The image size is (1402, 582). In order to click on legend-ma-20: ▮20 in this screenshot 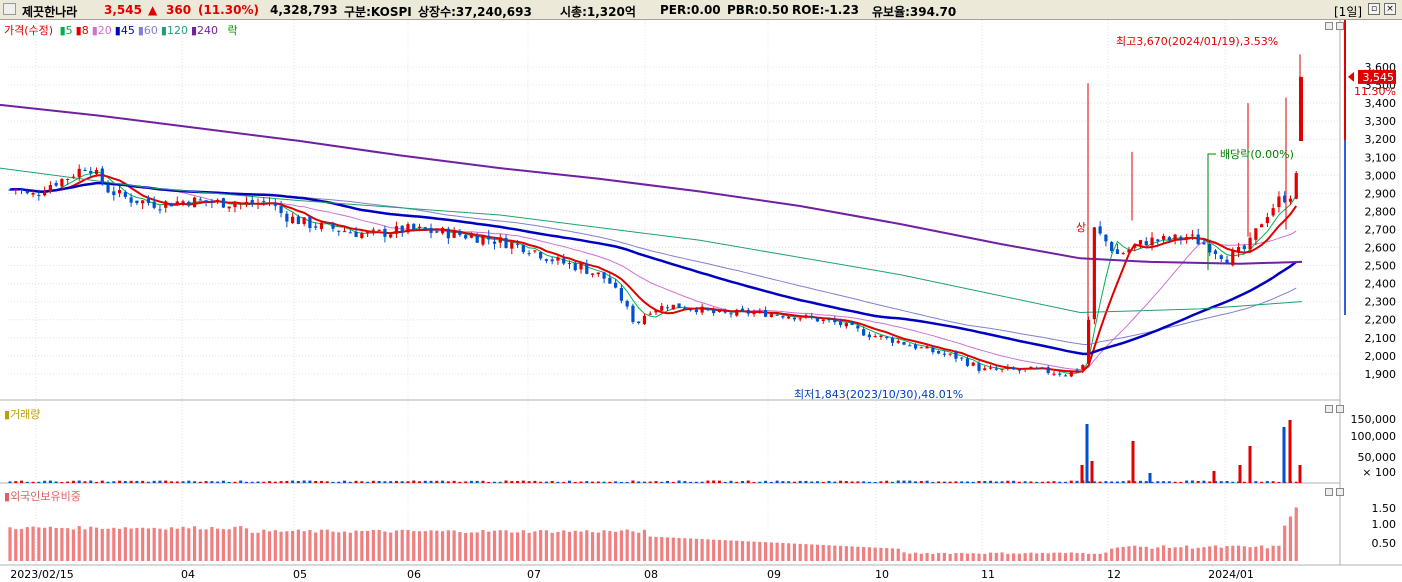, I will do `click(101, 30)`.